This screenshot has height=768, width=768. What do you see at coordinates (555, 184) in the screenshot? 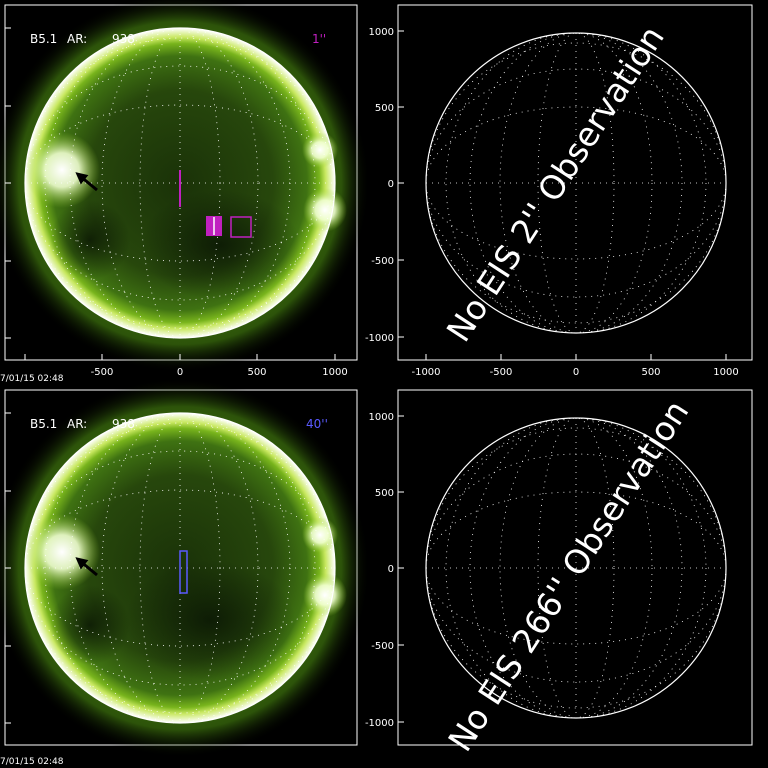
I see `no-observation-label: No EIS 2'' Observation` at bounding box center [555, 184].